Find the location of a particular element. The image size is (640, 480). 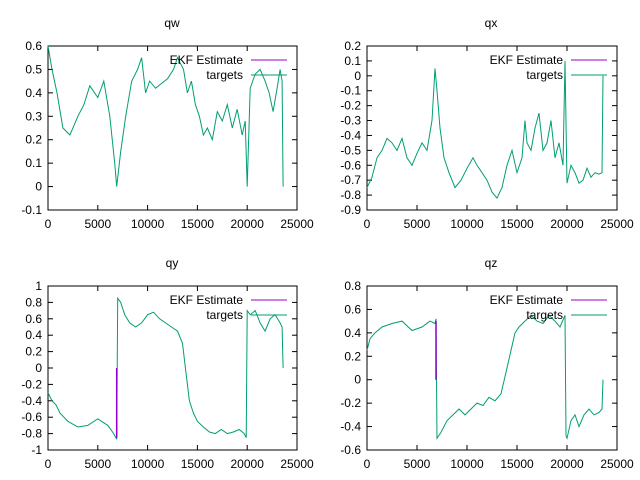

panel-qy-title: qy is located at coordinates (172, 263).